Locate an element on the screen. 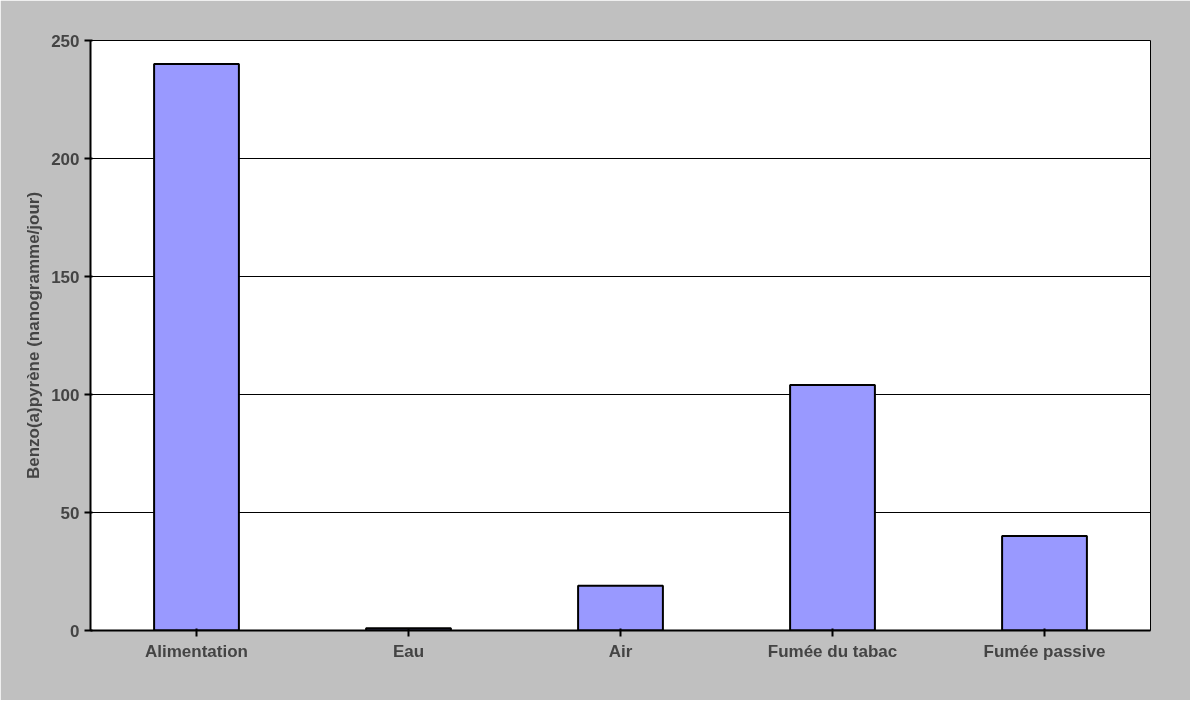 Image resolution: width=1198 pixels, height=711 pixels. x-tick-label: Alimentation is located at coordinates (196, 651).